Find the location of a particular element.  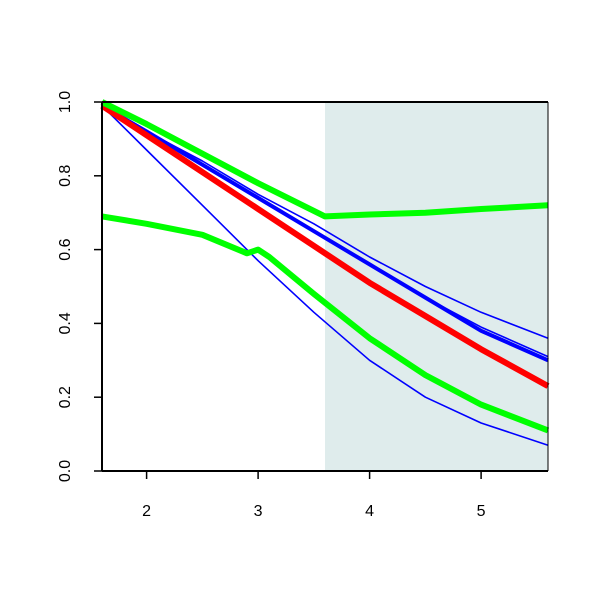

x-tick-label: 3 is located at coordinates (258, 511).